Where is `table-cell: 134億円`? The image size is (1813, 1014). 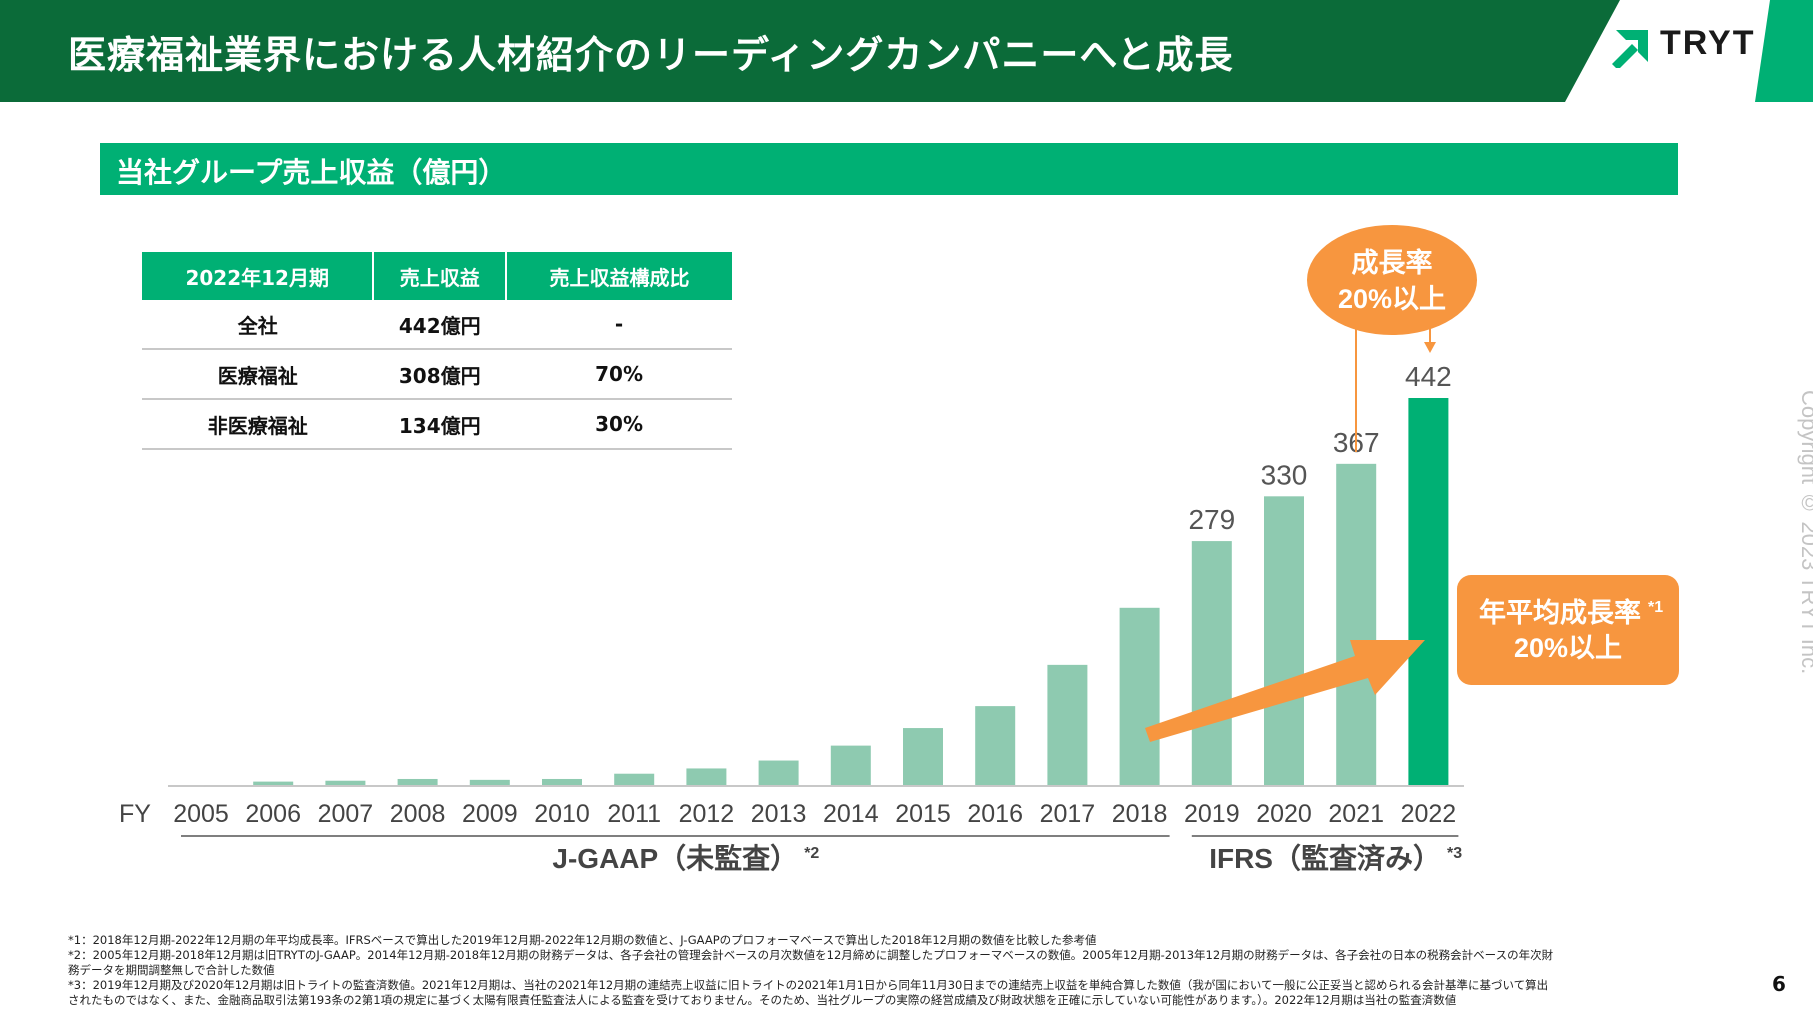 table-cell: 134億円 is located at coordinates (440, 424).